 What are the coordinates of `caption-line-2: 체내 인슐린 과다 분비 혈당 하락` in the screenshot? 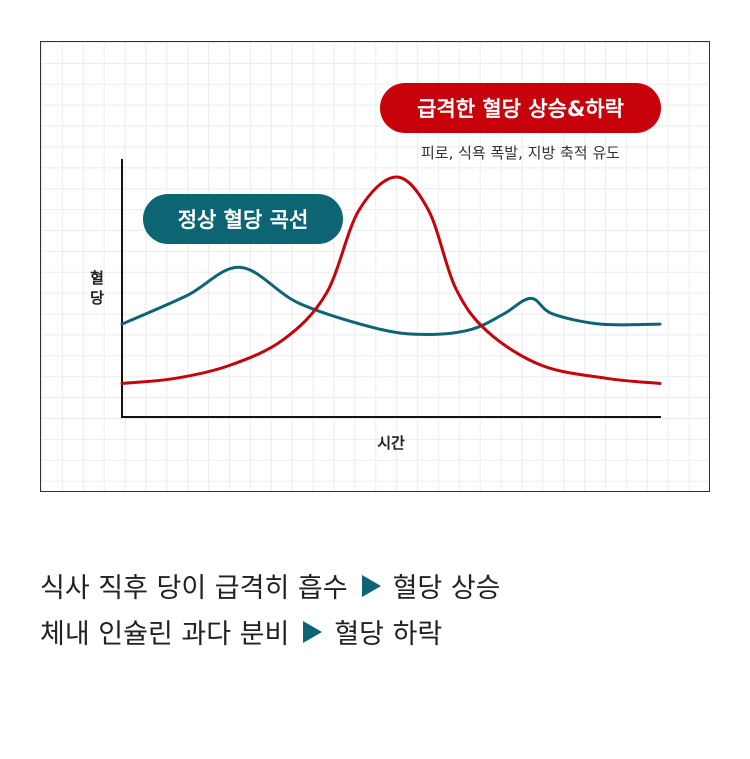 It's located at (241, 631).